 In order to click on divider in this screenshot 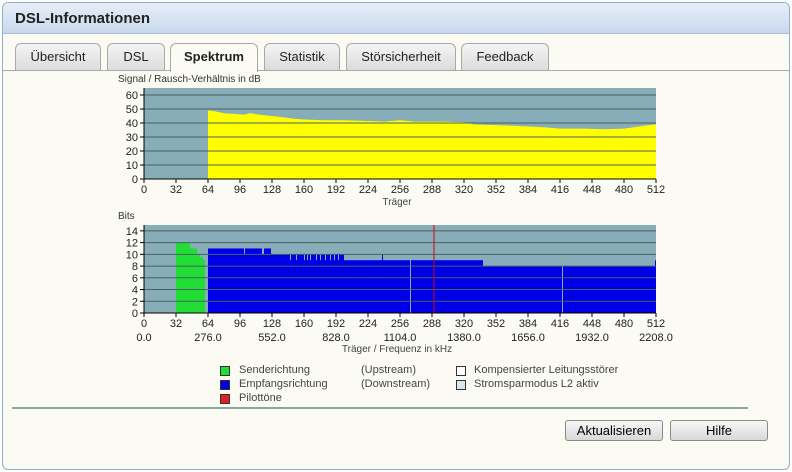, I will do `click(380, 408)`.